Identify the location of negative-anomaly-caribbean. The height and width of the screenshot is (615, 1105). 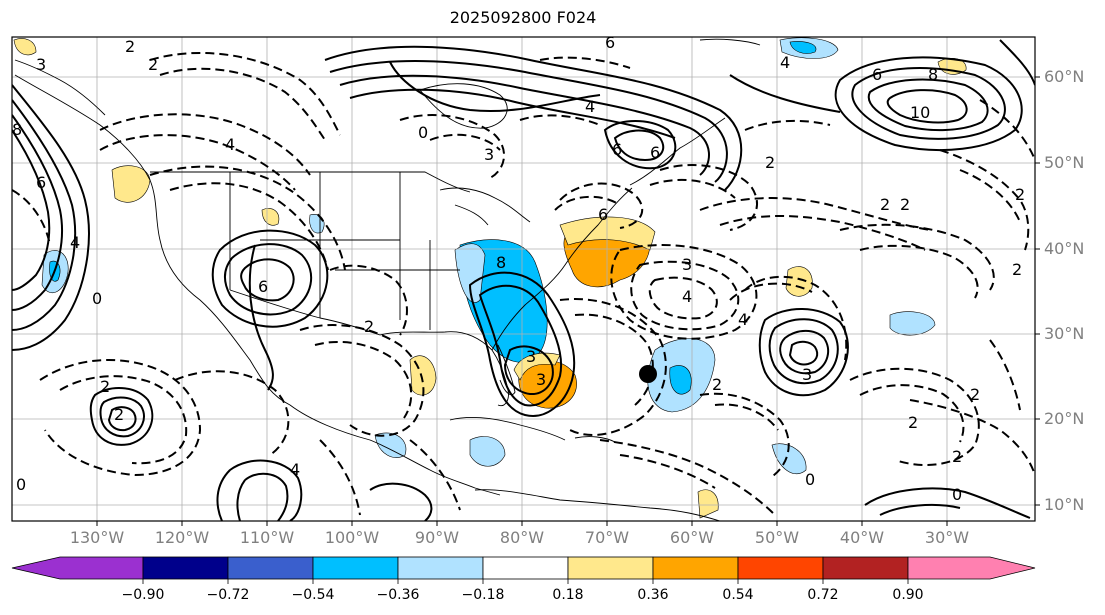
(390, 445).